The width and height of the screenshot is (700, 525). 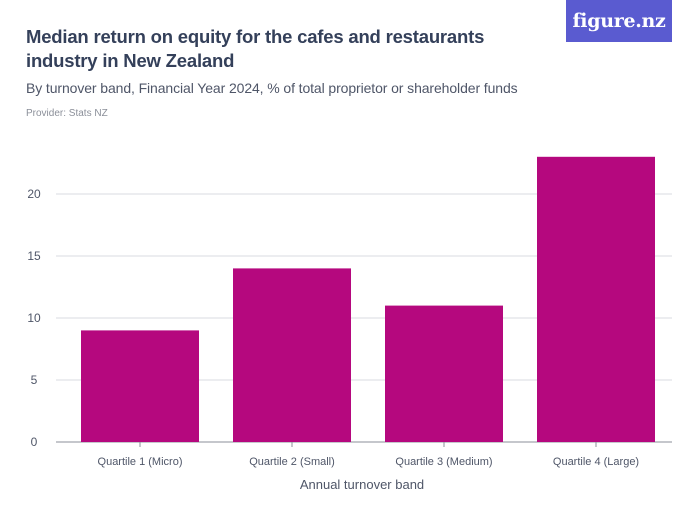 What do you see at coordinates (34, 442) in the screenshot?
I see `y-tick-label: 0` at bounding box center [34, 442].